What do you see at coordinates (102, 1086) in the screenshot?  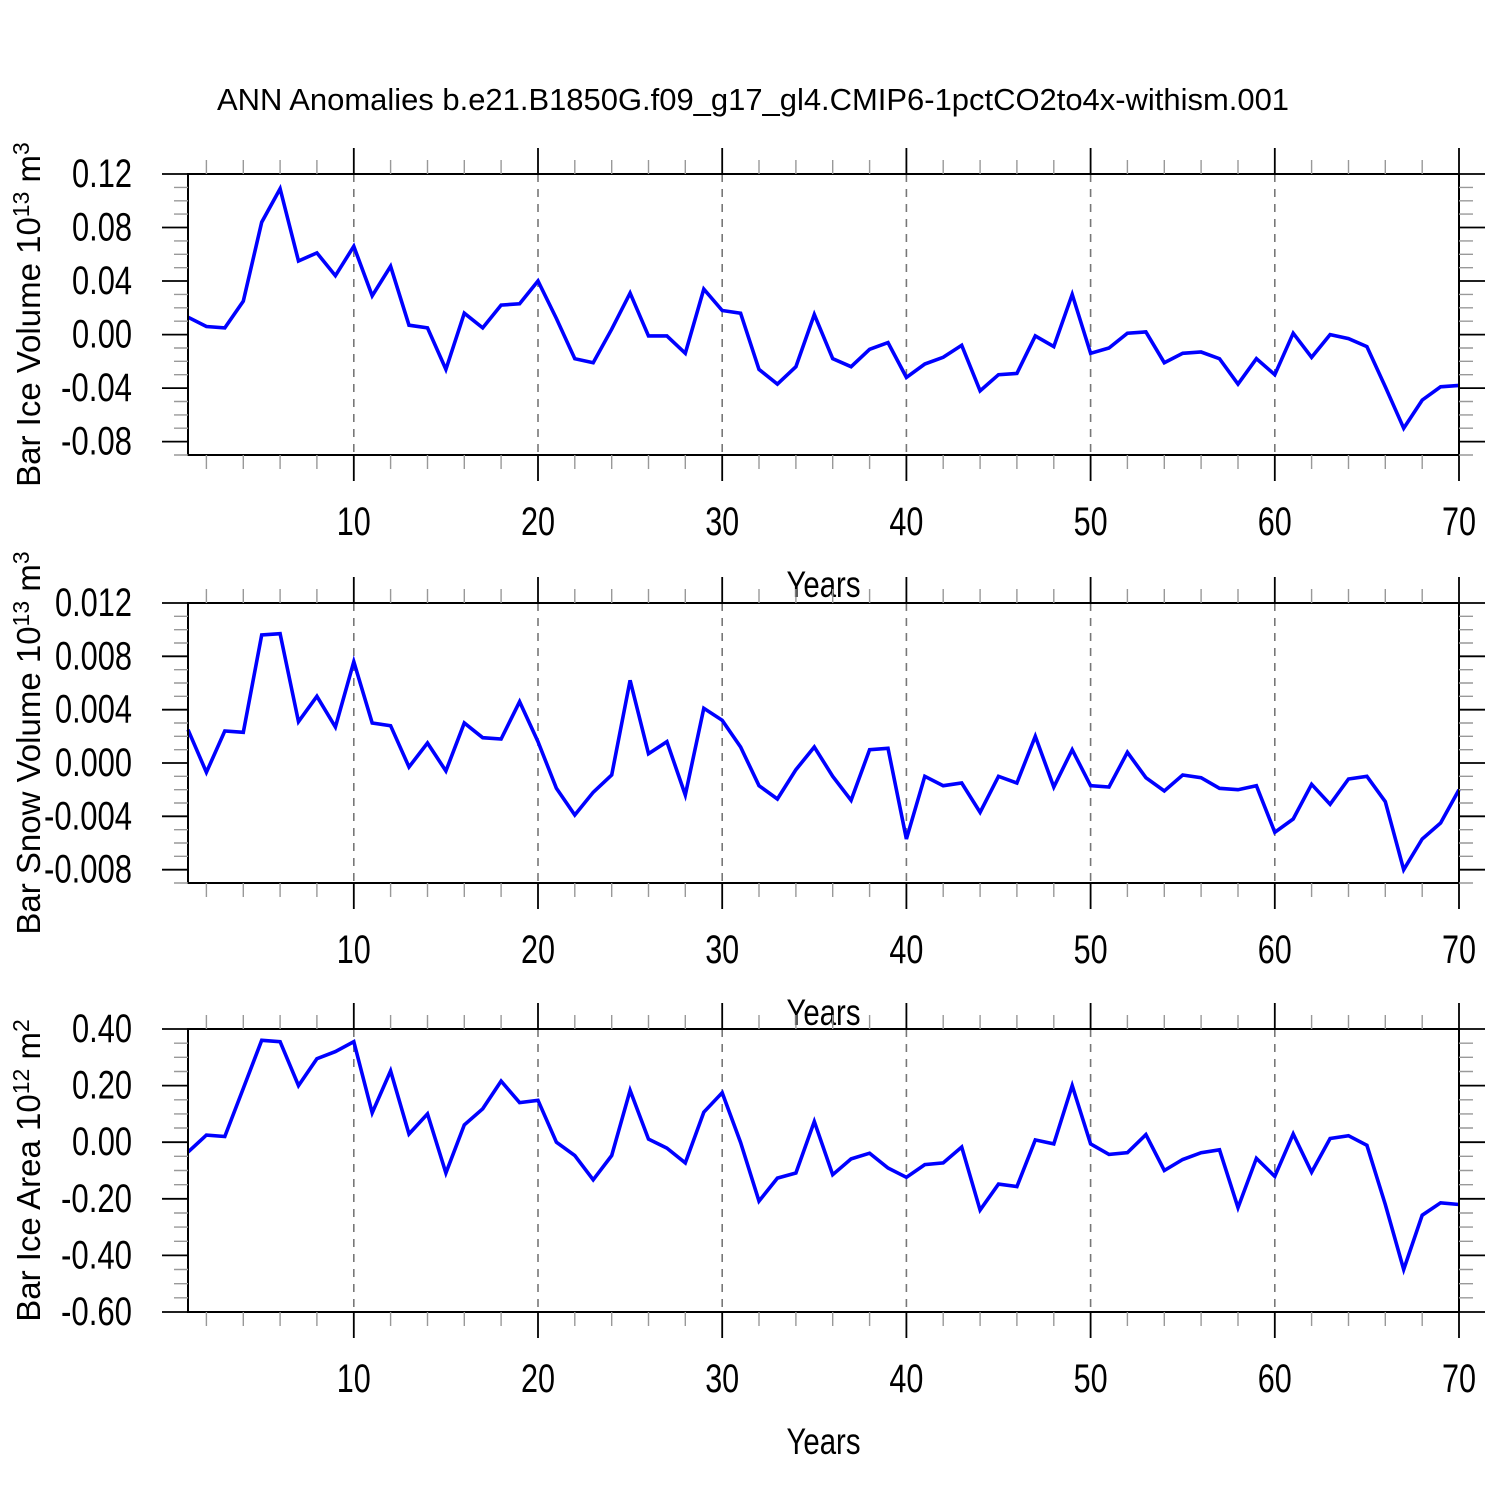 I see `y-tick-label: 0.20` at bounding box center [102, 1086].